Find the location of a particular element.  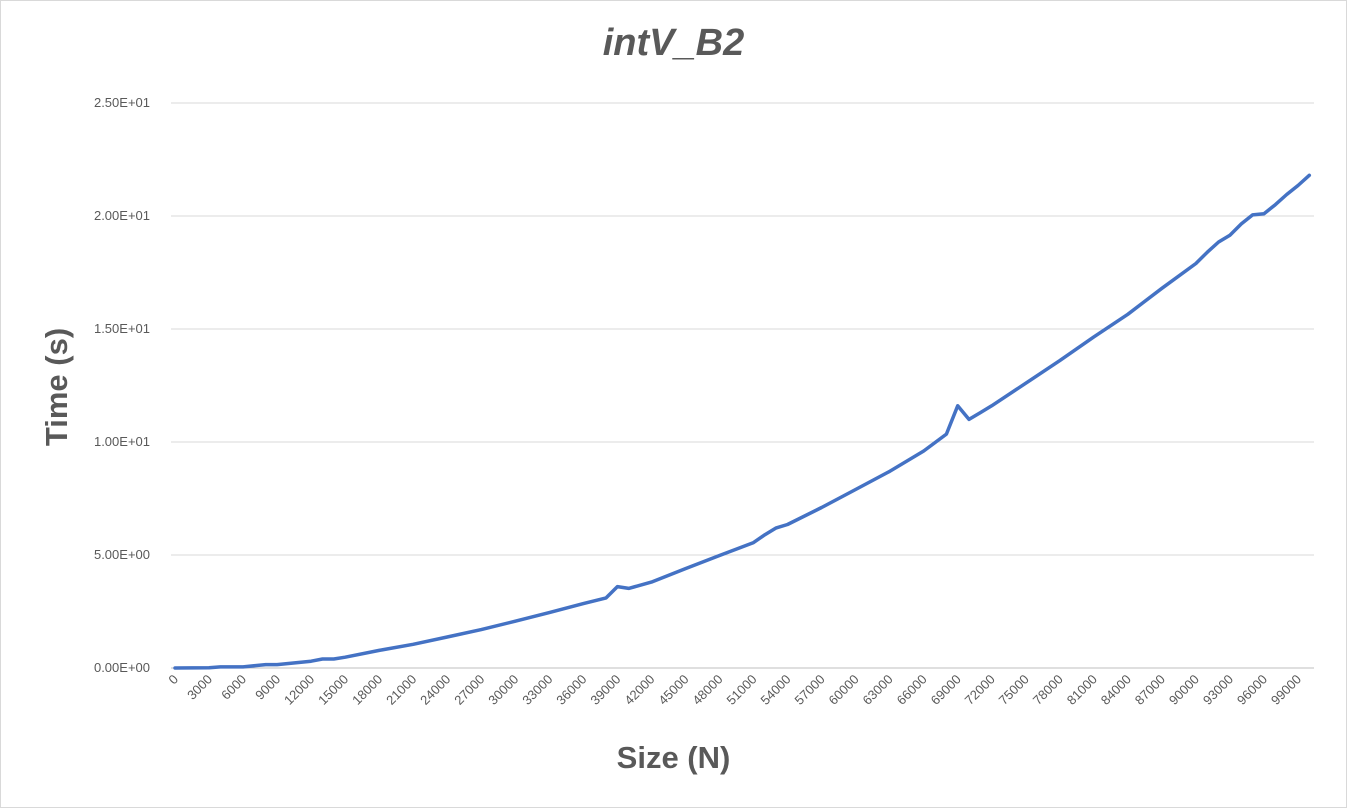

y-tick-label: 5.00E+00 is located at coordinates (122, 554).